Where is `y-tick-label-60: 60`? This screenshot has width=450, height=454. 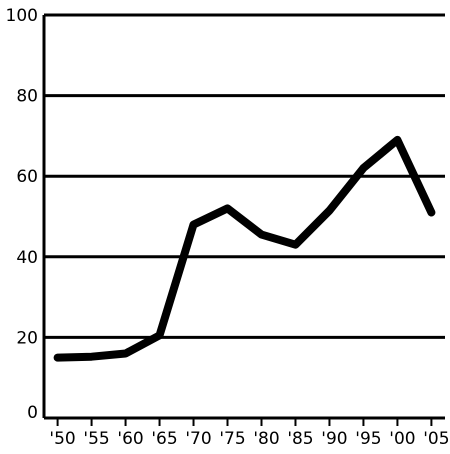
y-tick-label-60: 60 is located at coordinates (27, 177).